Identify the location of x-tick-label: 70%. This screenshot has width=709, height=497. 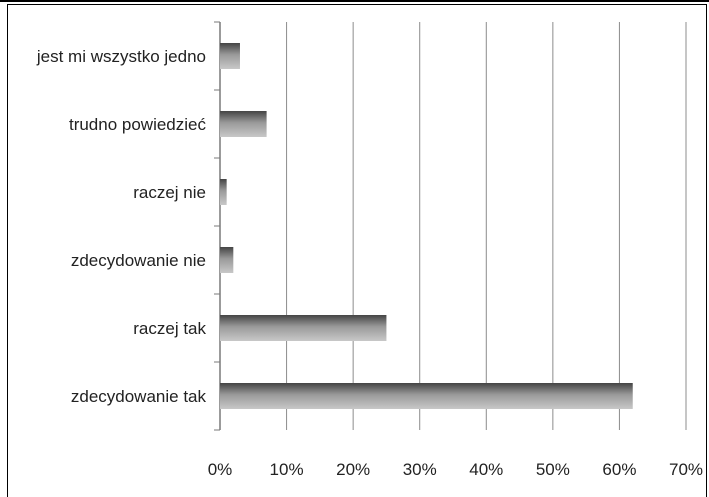
(686, 469).